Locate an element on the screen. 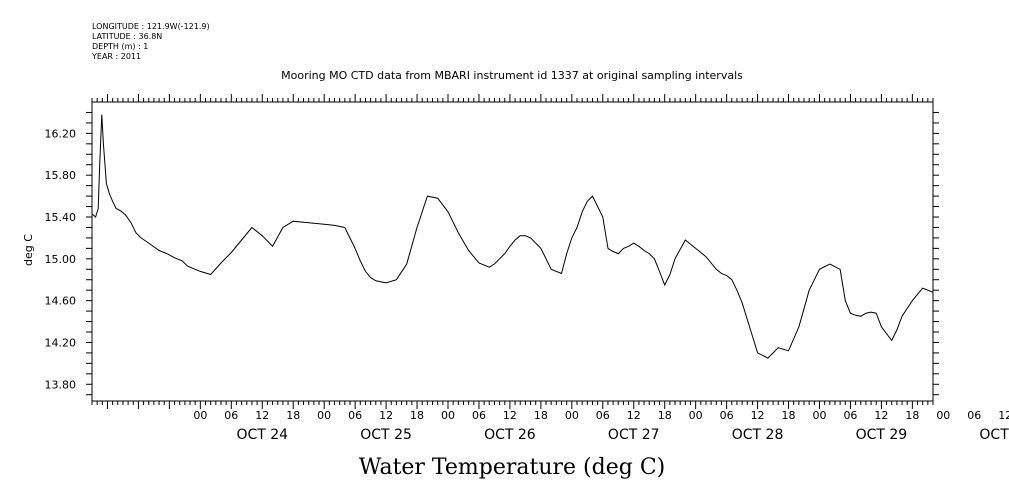 Image resolution: width=1009 pixels, height=504 pixels. x-day-label: OCT 28 is located at coordinates (758, 435).